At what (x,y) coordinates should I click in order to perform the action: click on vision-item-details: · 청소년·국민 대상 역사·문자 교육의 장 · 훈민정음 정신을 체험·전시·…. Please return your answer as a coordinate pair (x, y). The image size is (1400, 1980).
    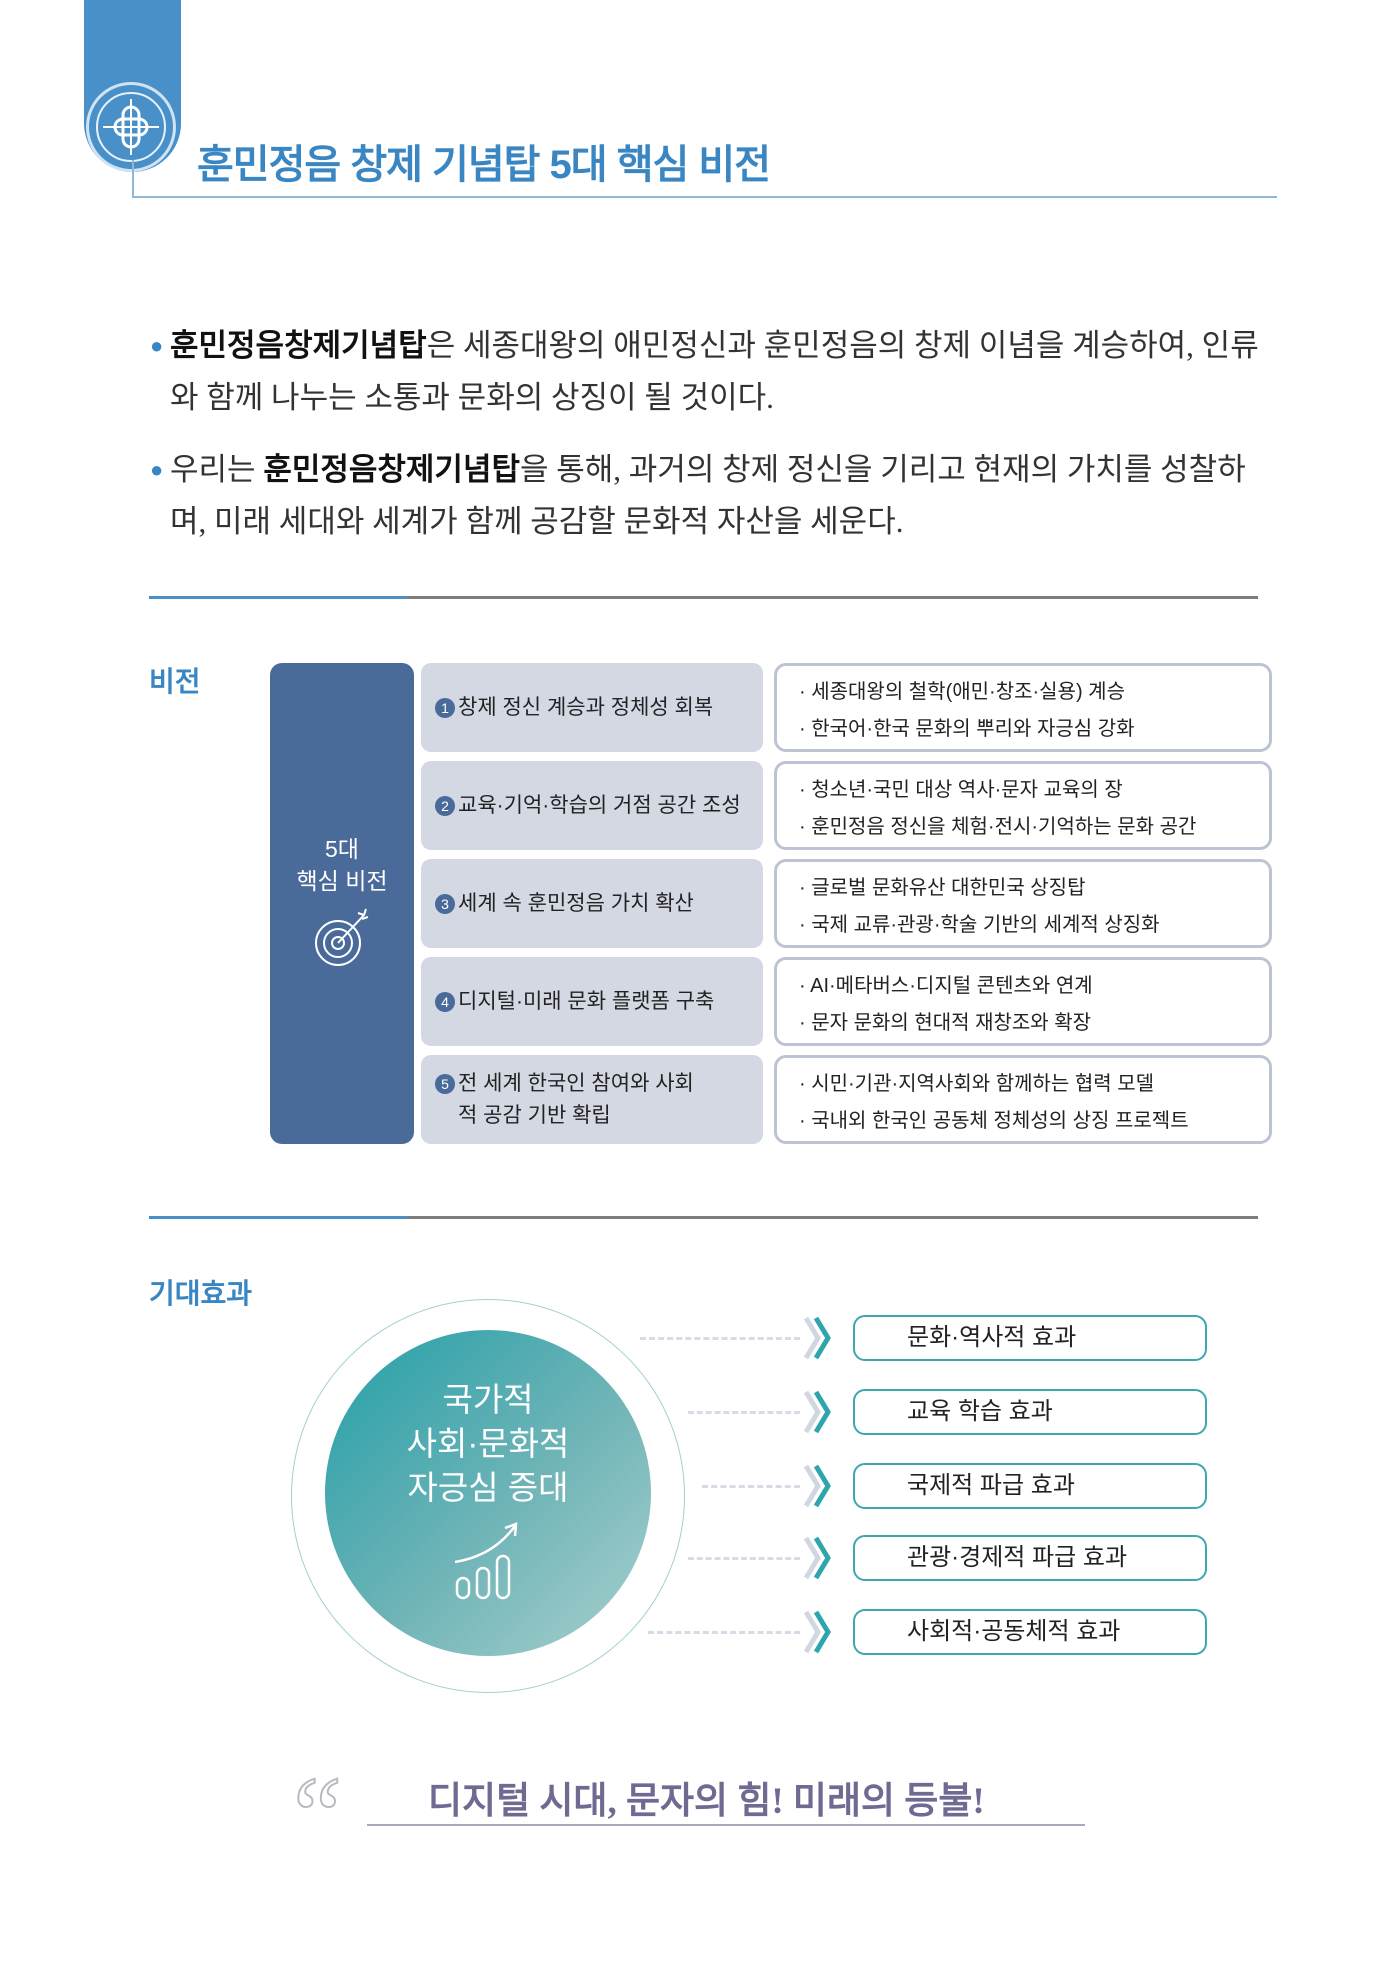
    Looking at the image, I should click on (1023, 805).